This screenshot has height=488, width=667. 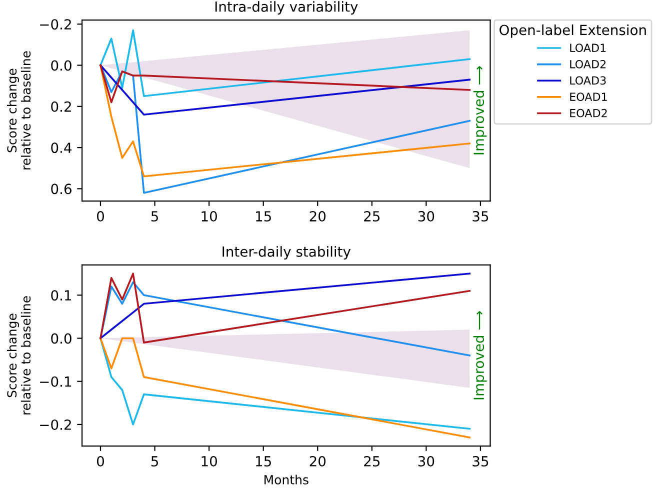 What do you see at coordinates (286, 253) in the screenshot?
I see `chart-title: Inter-daily stability` at bounding box center [286, 253].